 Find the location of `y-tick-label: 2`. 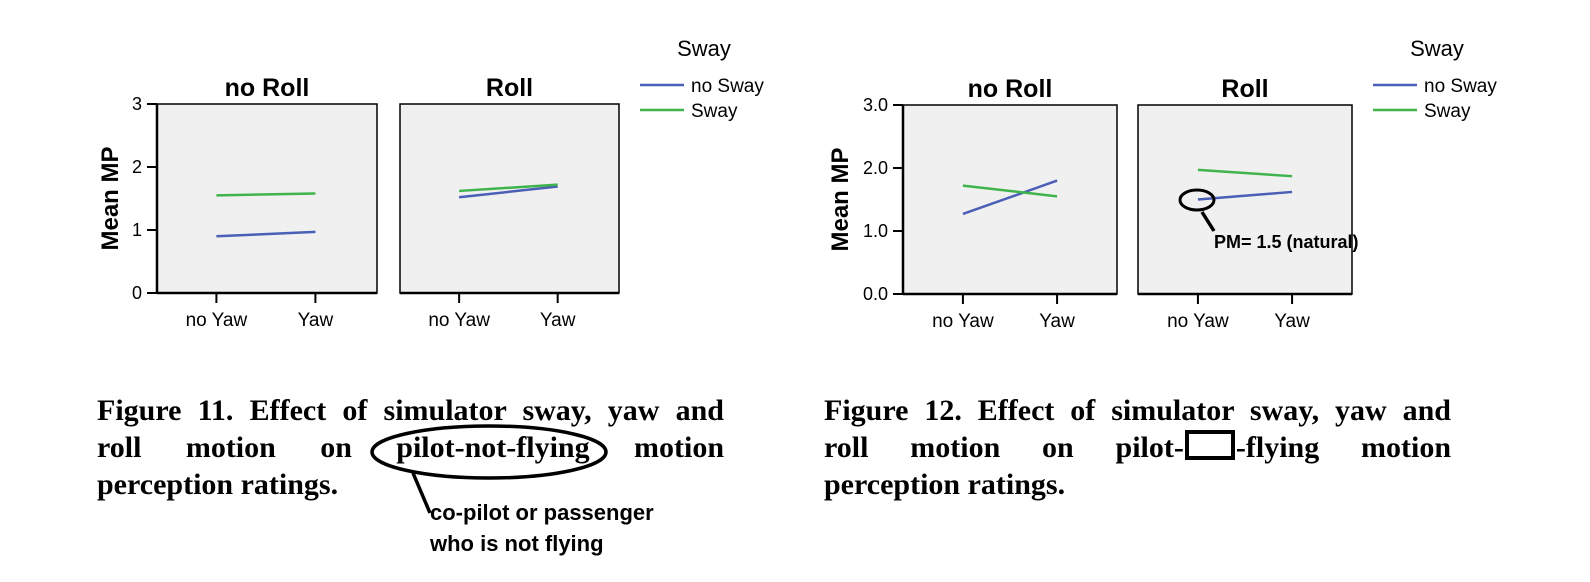

y-tick-label: 2 is located at coordinates (137, 167).